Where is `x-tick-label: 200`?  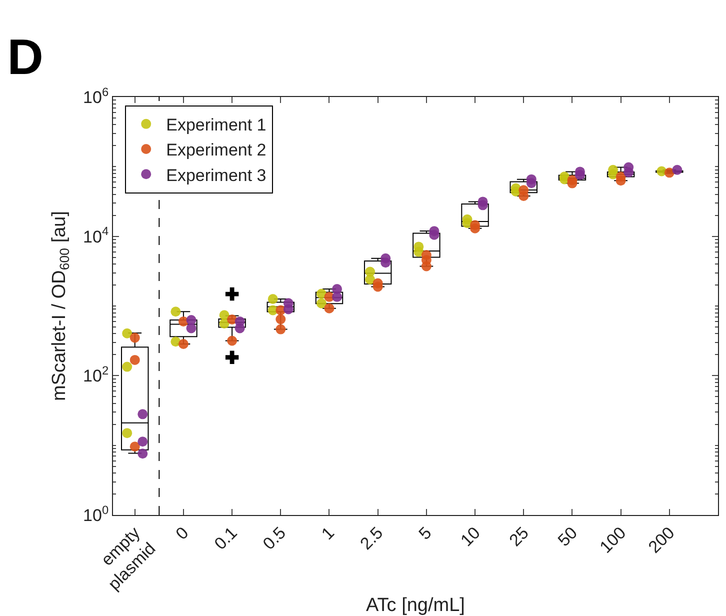
x-tick-label: 200 is located at coordinates (661, 540).